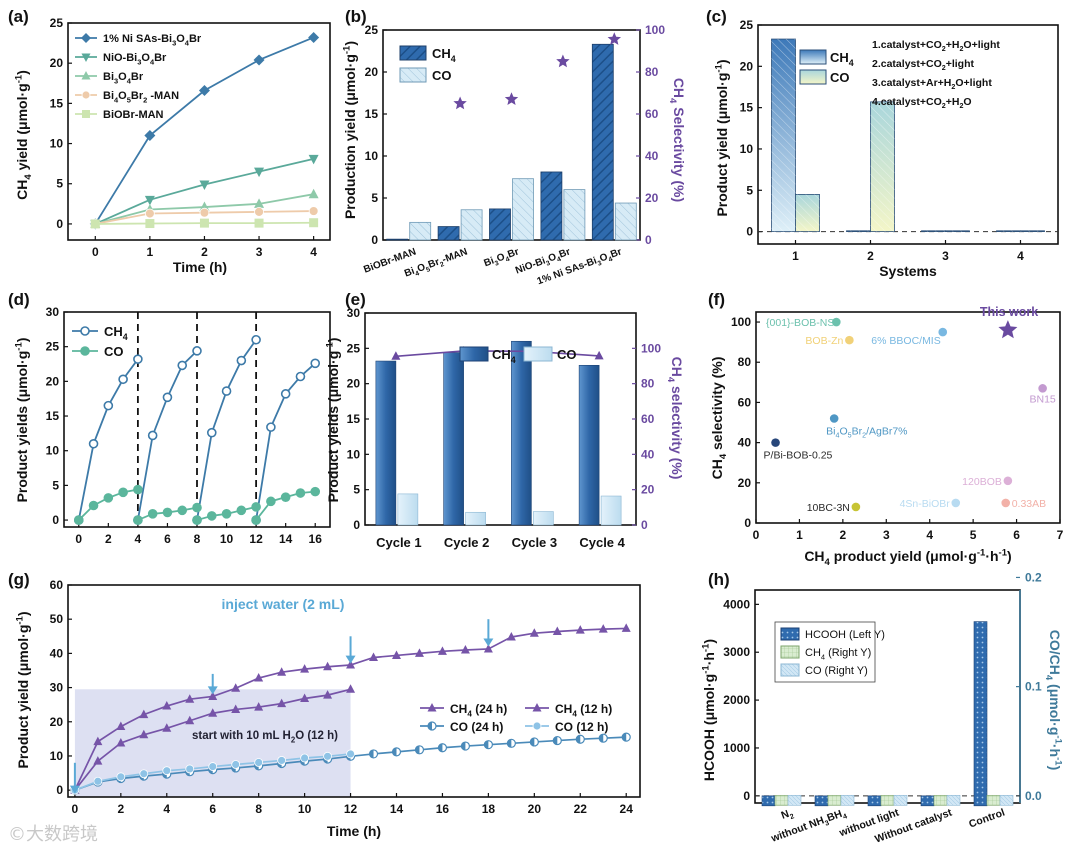 Image resolution: width=1080 pixels, height=857 pixels. What do you see at coordinates (1009, 312) in the screenshot?
I see `point-label: This work` at bounding box center [1009, 312].